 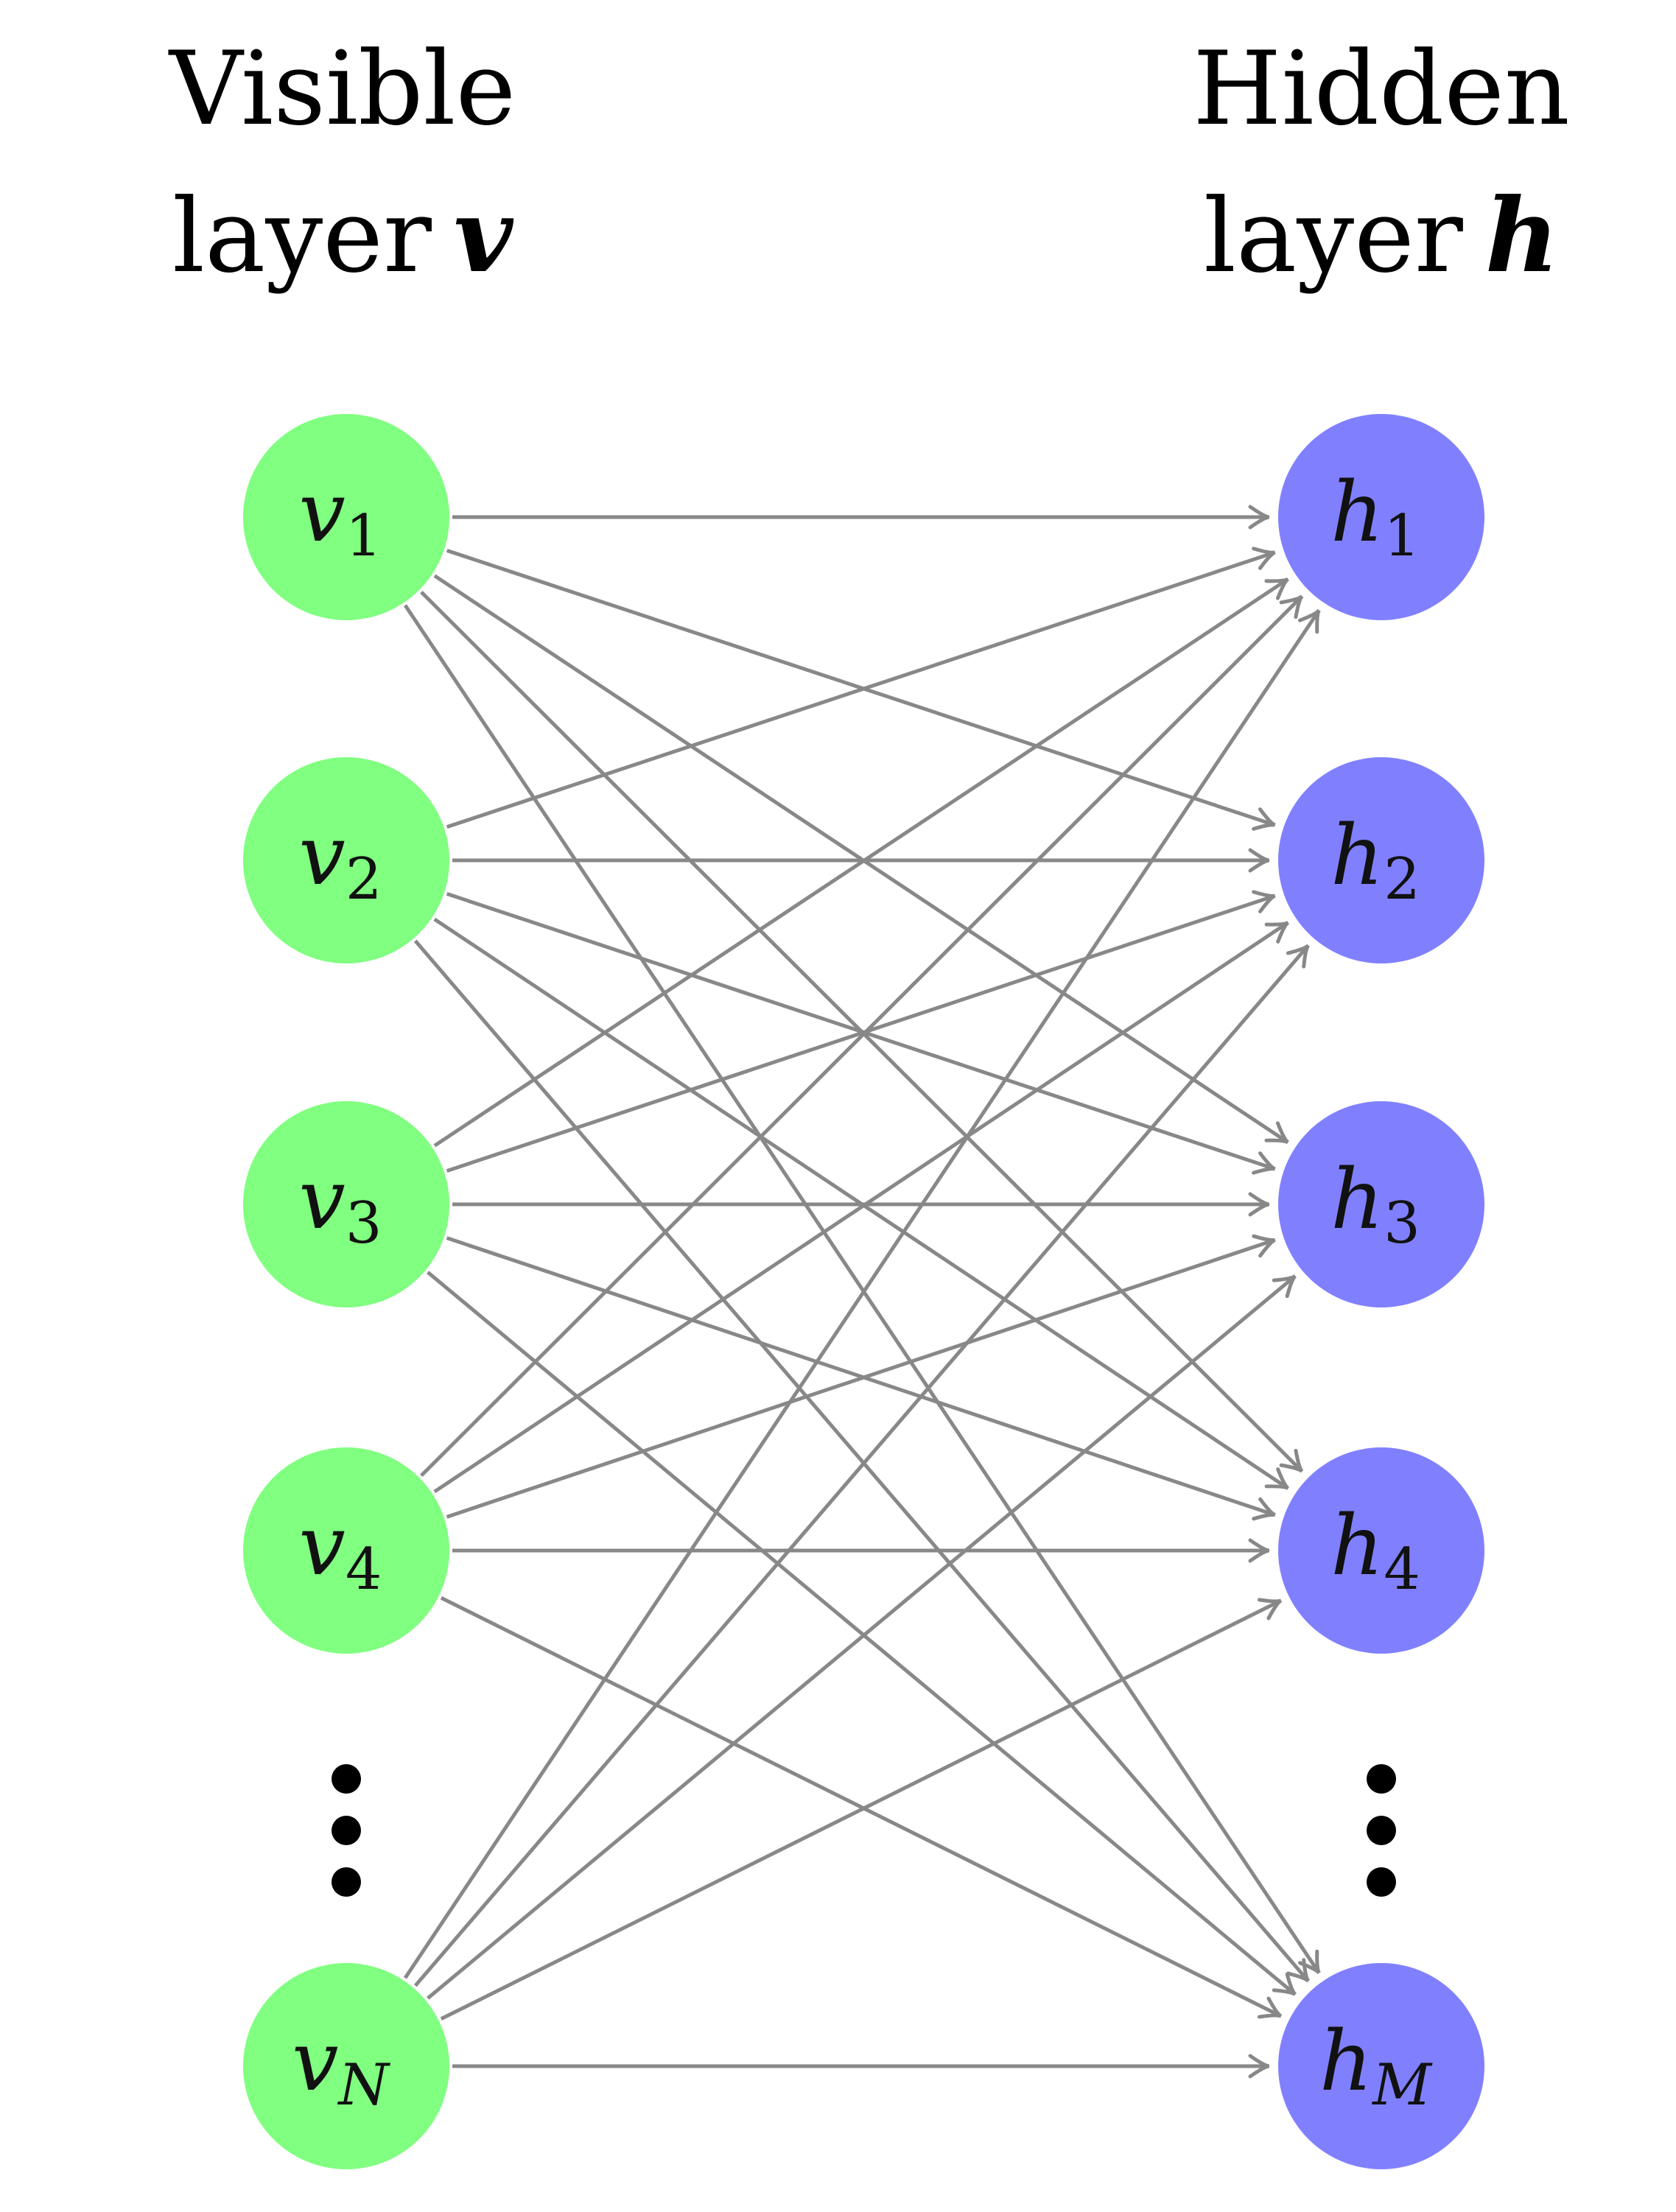 I want to click on hidden-node-2: h2, so click(x=1381, y=860).